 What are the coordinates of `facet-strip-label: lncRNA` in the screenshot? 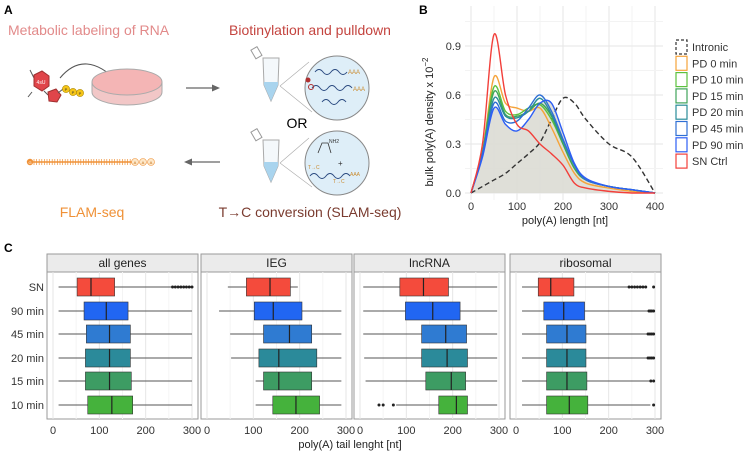 It's located at (429, 263).